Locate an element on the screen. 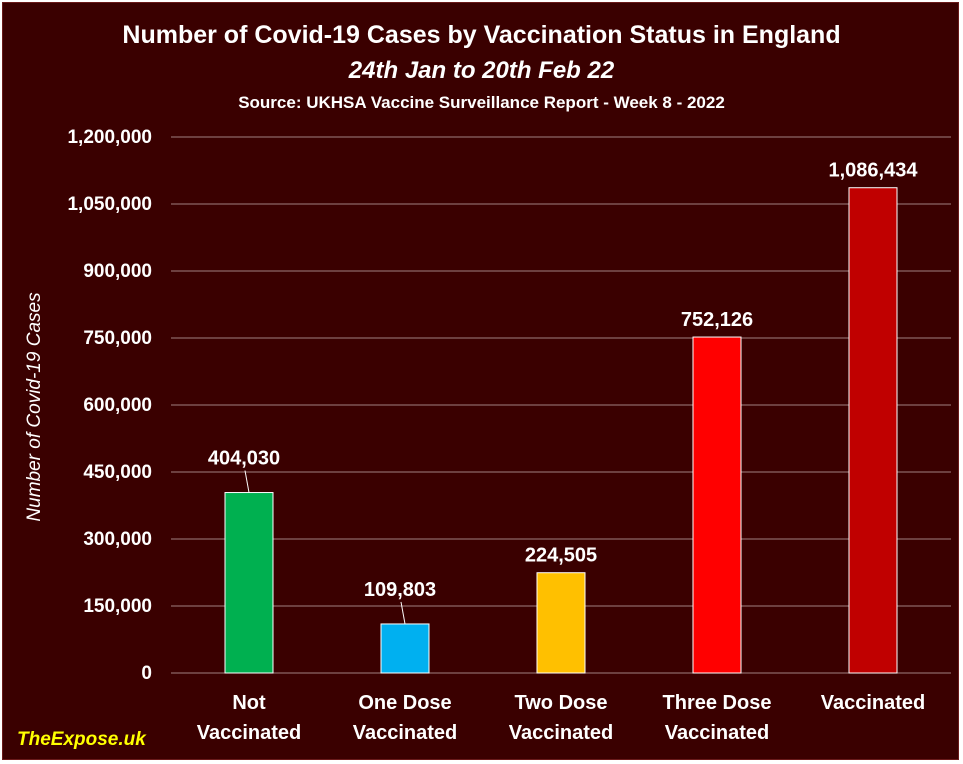 This screenshot has width=963, height=764. y-tick-label: 600,000 is located at coordinates (117, 405).